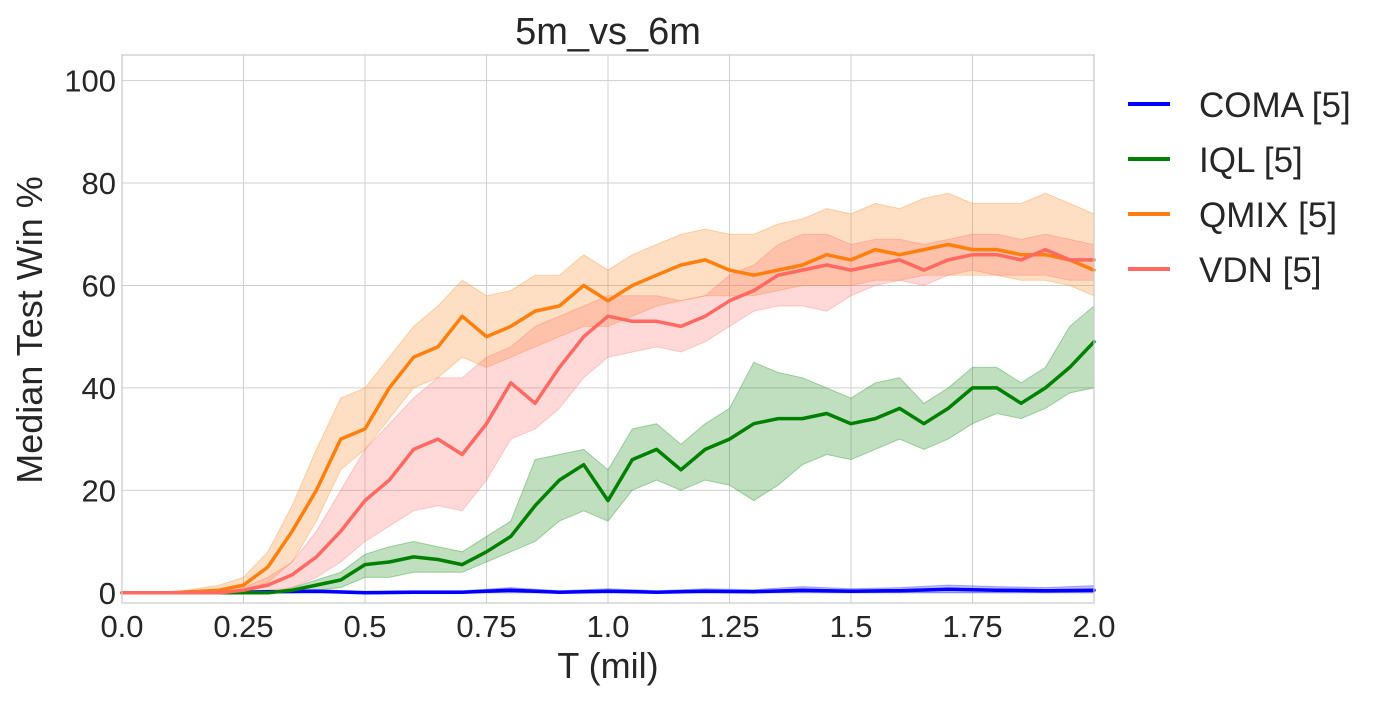 The height and width of the screenshot is (705, 1400). I want to click on y-tick-label: 40, so click(99, 388).